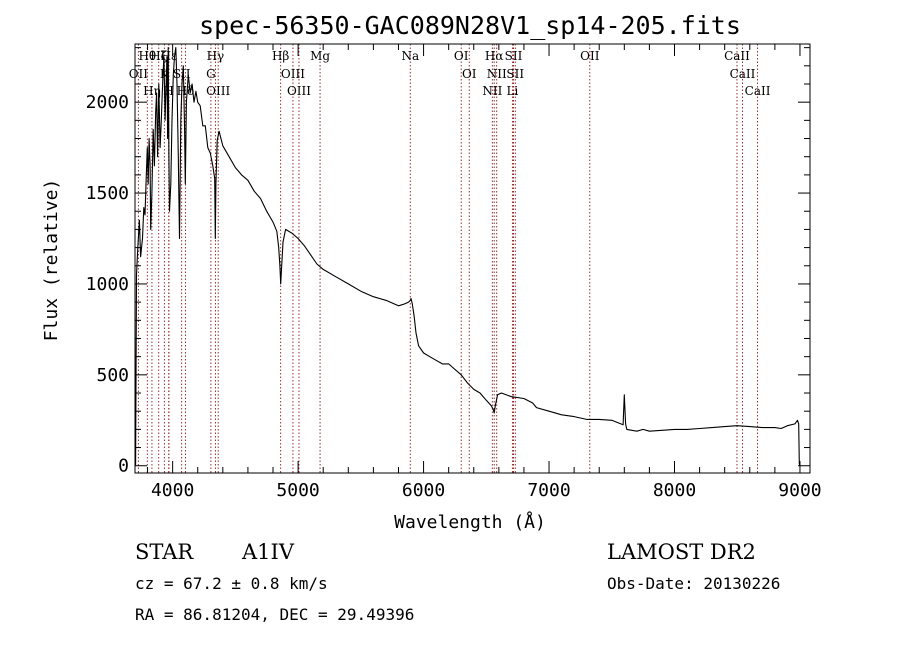 The width and height of the screenshot is (900, 649). I want to click on spectral-line-label: Li, so click(512, 91).